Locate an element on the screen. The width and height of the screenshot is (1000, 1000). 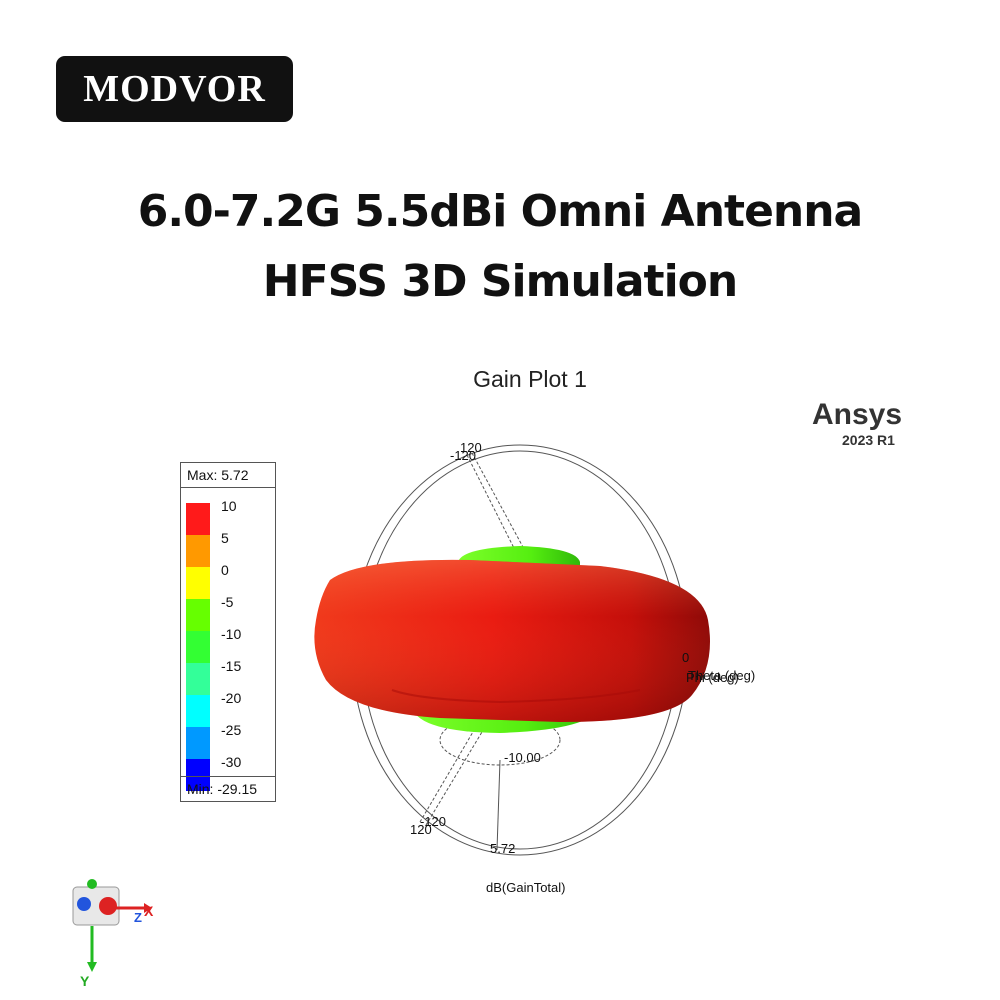
scale-label-top-b: -120 is located at coordinates (463, 455).